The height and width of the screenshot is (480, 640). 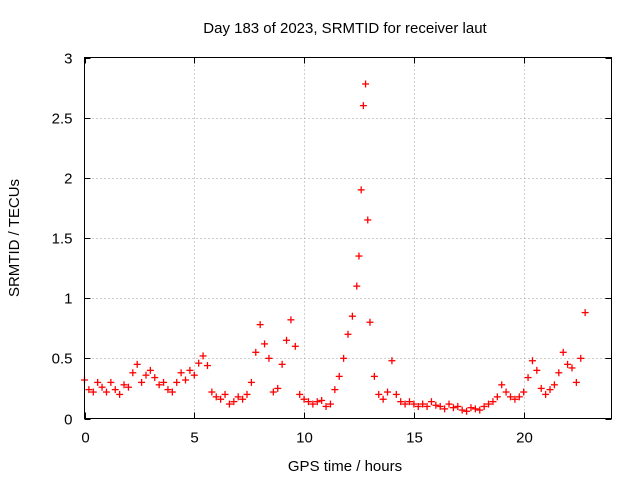 What do you see at coordinates (68, 420) in the screenshot?
I see `y-tick-label: 0` at bounding box center [68, 420].